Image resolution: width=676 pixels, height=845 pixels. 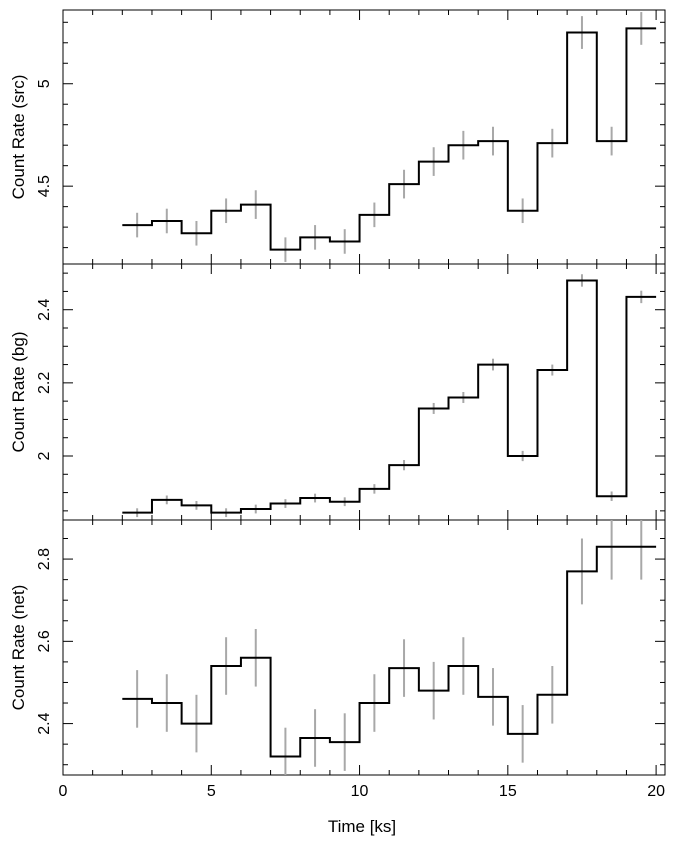 I want to click on x-tick-label: 15, so click(x=508, y=791).